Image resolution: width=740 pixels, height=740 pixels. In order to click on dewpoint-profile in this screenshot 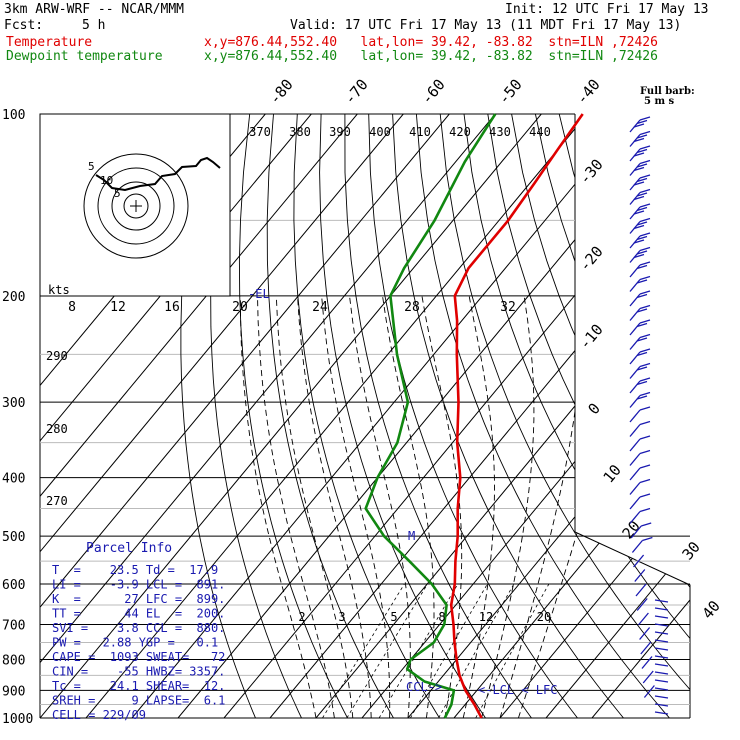, I will do `click(430, 416)`.